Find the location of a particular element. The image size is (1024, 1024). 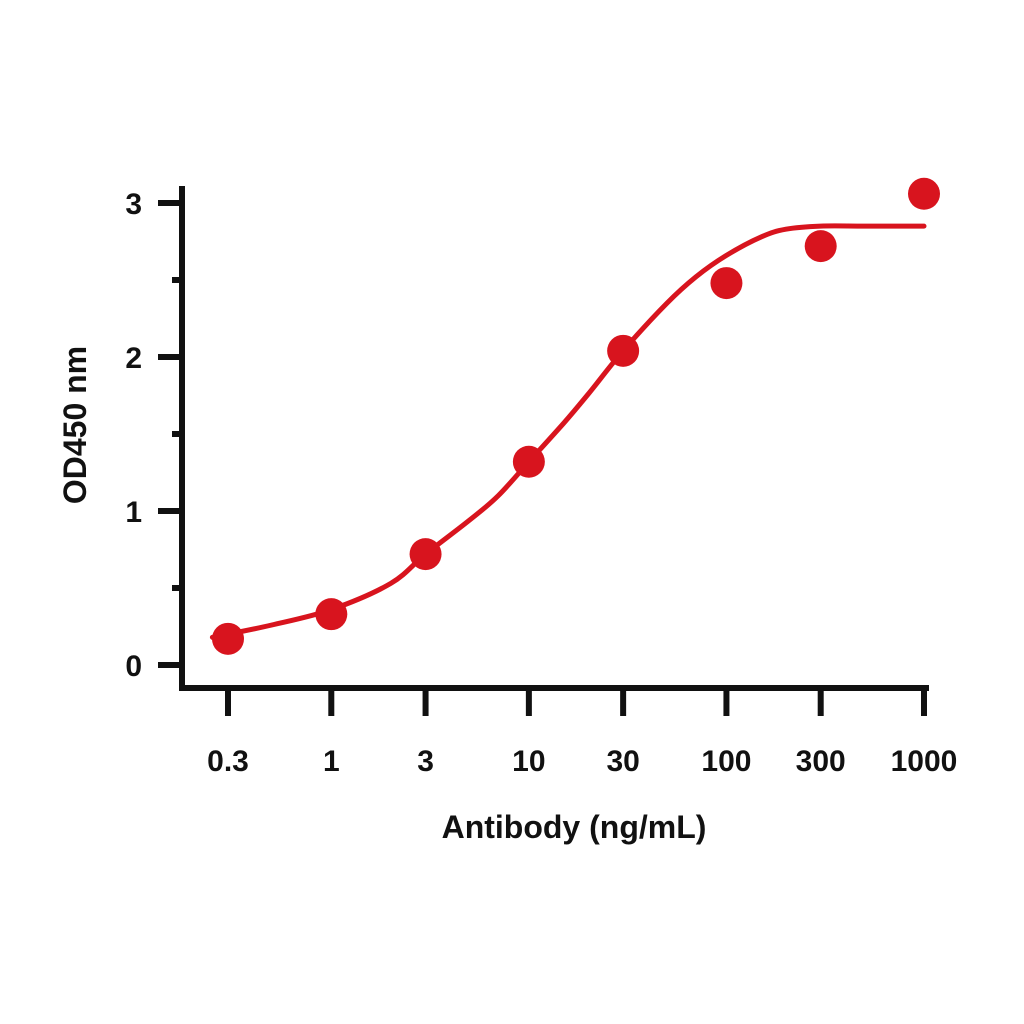

y-ticks: 0 1 2 3 is located at coordinates (153, 435).